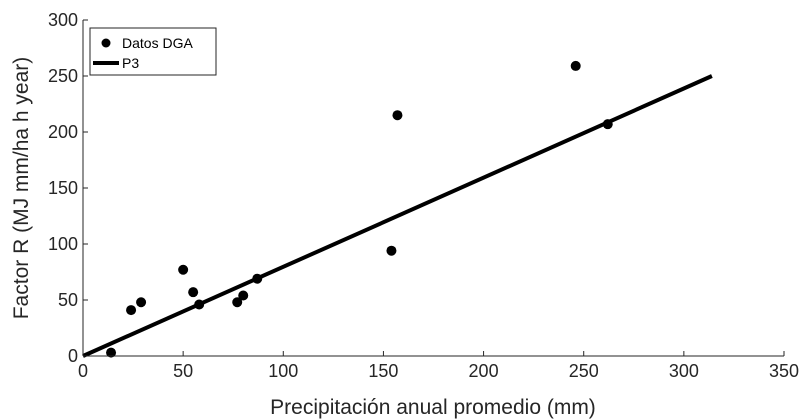 The width and height of the screenshot is (807, 419). Describe the element at coordinates (73, 356) in the screenshot. I see `y-tick-label: 0` at that location.